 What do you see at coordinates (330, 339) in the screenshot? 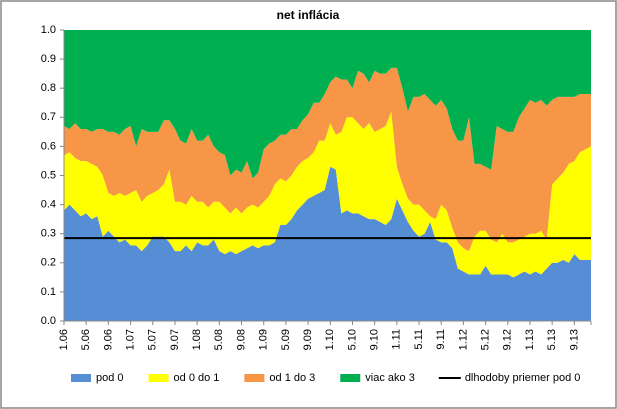
I see `x-tick-label: 1.10` at bounding box center [330, 339].